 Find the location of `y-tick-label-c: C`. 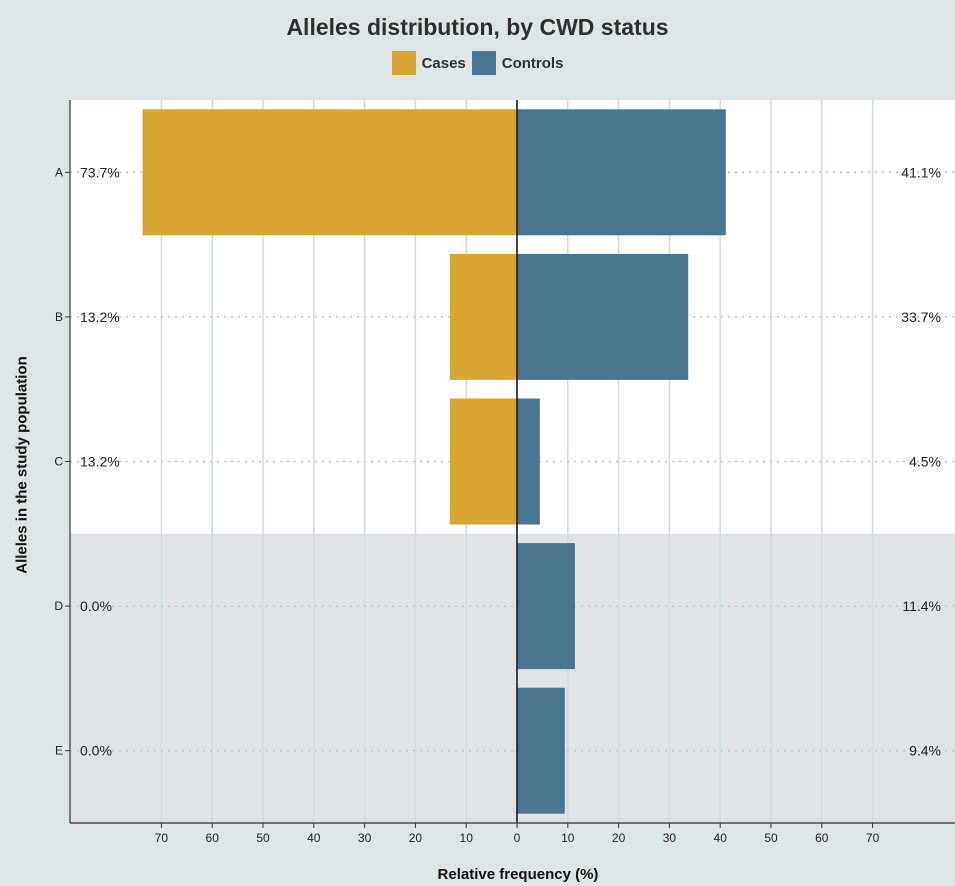

y-tick-label-c: C is located at coordinates (58, 462).